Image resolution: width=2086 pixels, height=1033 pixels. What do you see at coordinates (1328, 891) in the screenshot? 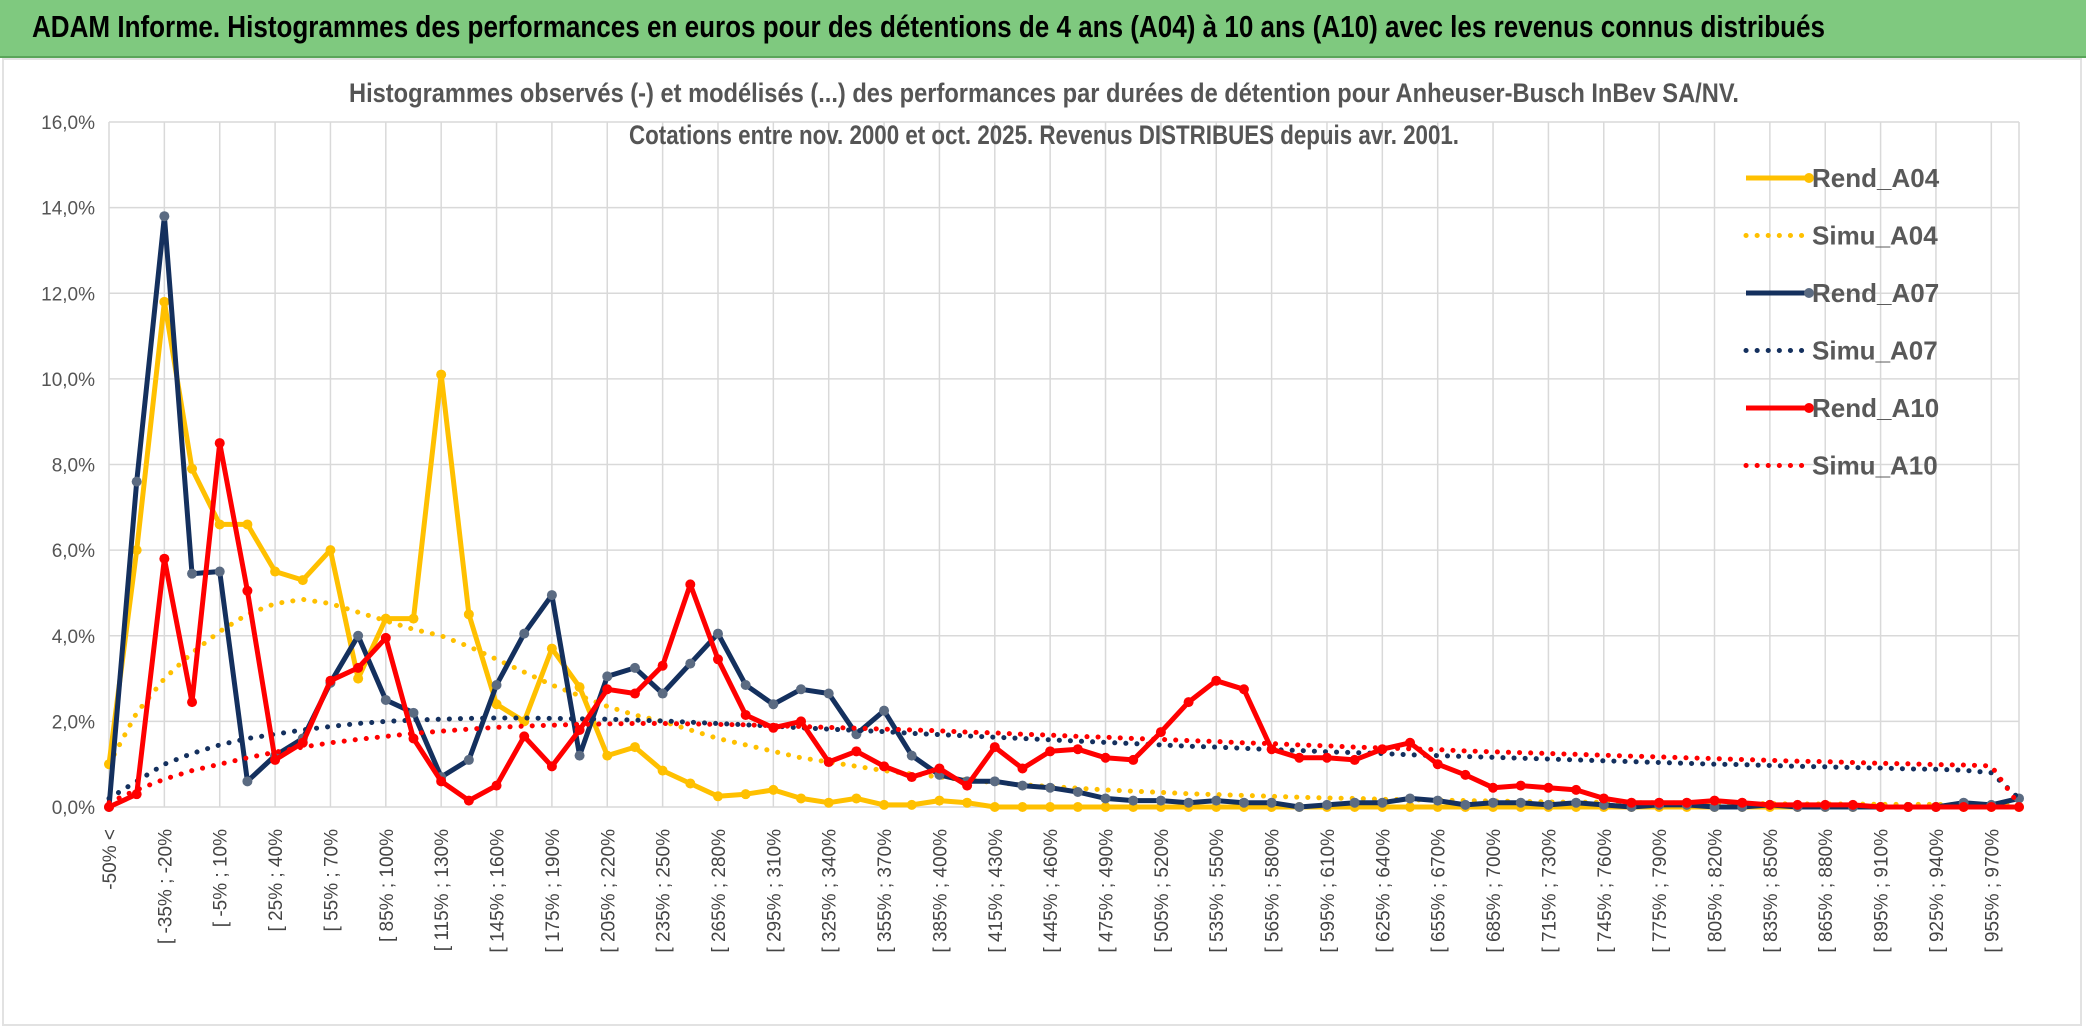
I see `x-tick-label: [ 595% ; 610%` at bounding box center [1328, 891].